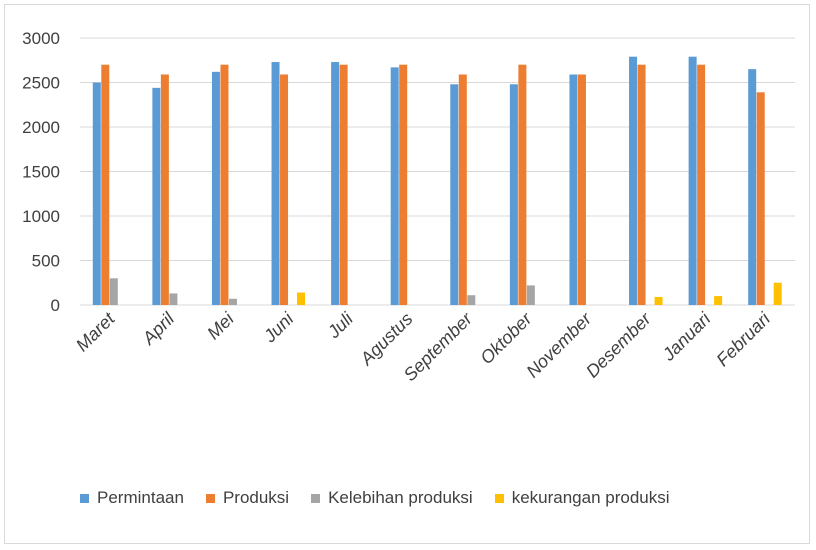 This screenshot has height=550, width=816. What do you see at coordinates (113, 291) in the screenshot?
I see `bar-kelebihan-produksi-maret` at bounding box center [113, 291].